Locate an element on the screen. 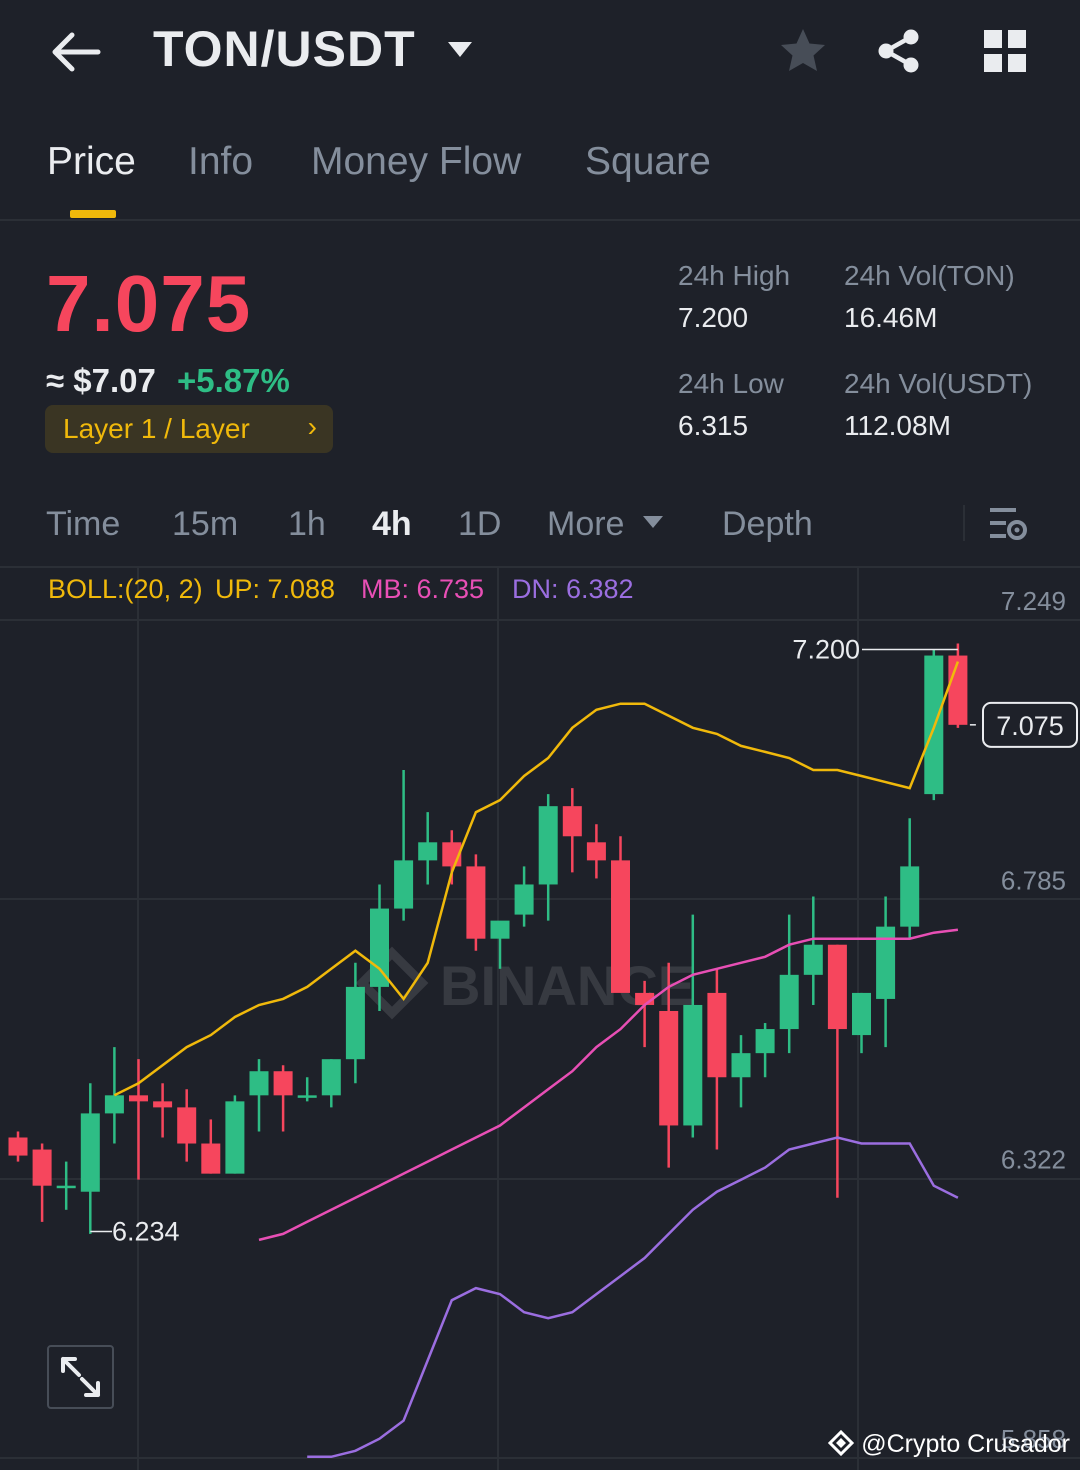  grid-icon is located at coordinates (1005, 51).